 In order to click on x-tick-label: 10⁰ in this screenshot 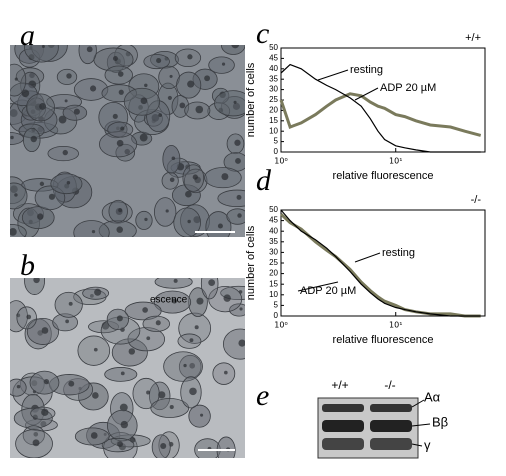, I will do `click(280, 161)`.